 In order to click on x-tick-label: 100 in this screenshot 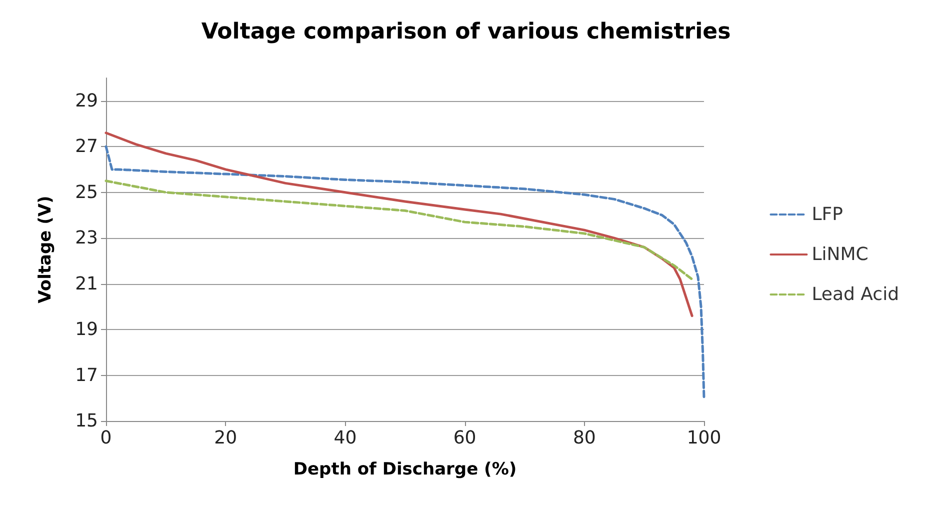, I will do `click(704, 438)`.